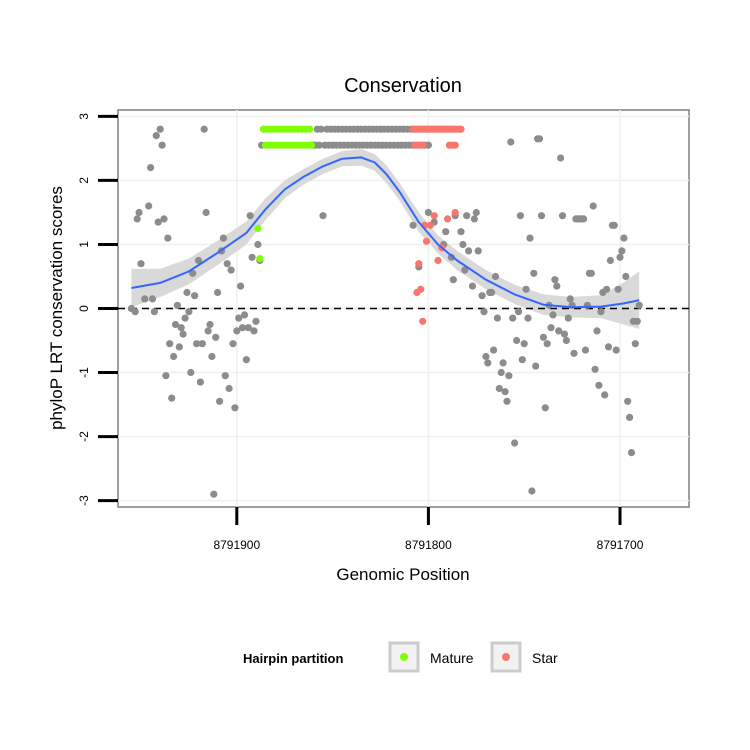 This screenshot has height=750, width=750. What do you see at coordinates (402, 574) in the screenshot?
I see `x-axis-title: Genomic Position` at bounding box center [402, 574].